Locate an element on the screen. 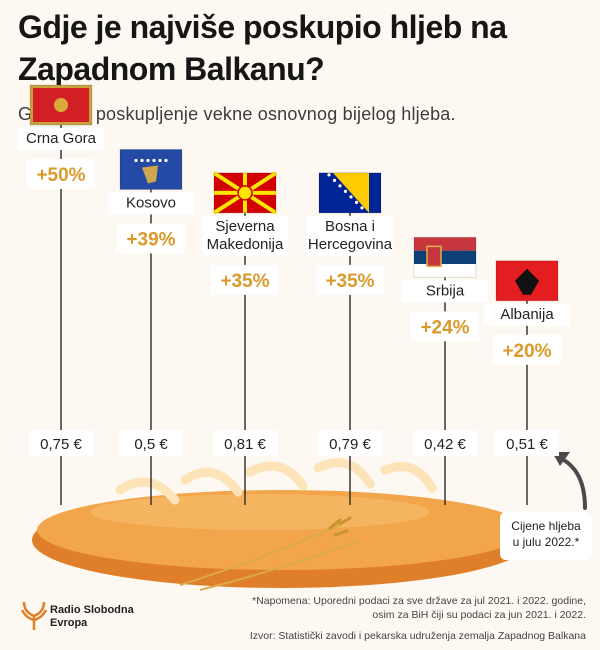 The width and height of the screenshot is (600, 650). country-label: Crna Gora is located at coordinates (61, 138).